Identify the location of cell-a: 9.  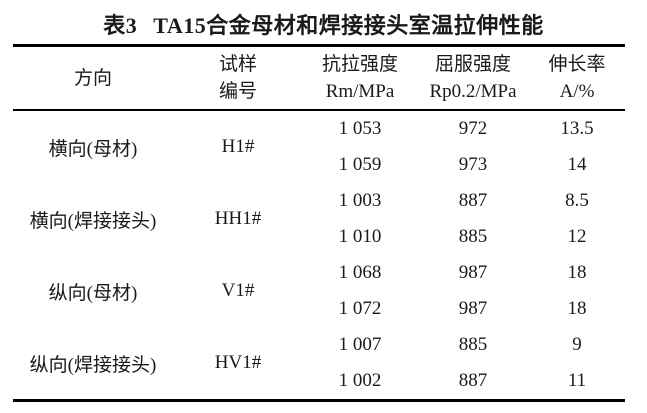
(577, 344).